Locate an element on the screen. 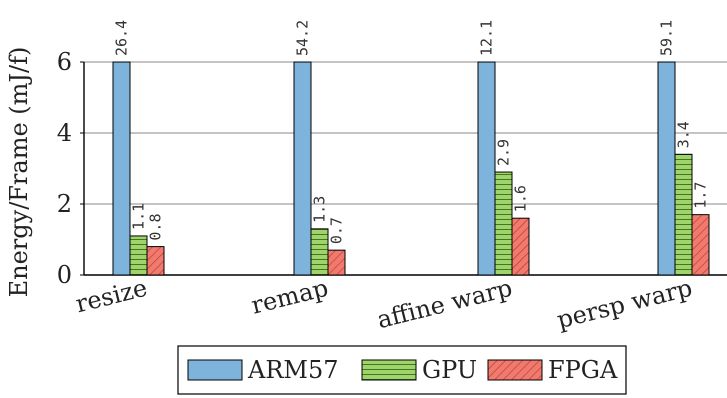 The image size is (727, 398). legend: ARM57 GPU FPGA is located at coordinates (402, 370).